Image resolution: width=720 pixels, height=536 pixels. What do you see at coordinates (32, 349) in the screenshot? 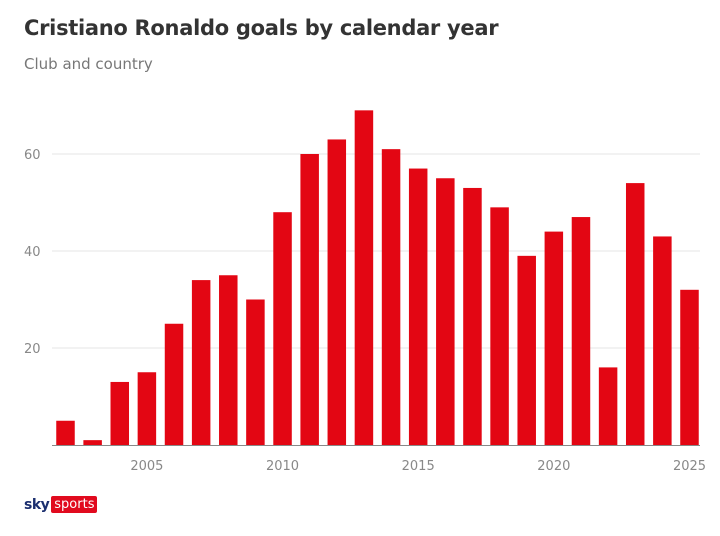
I see `y-tick-label: 20` at bounding box center [32, 349].